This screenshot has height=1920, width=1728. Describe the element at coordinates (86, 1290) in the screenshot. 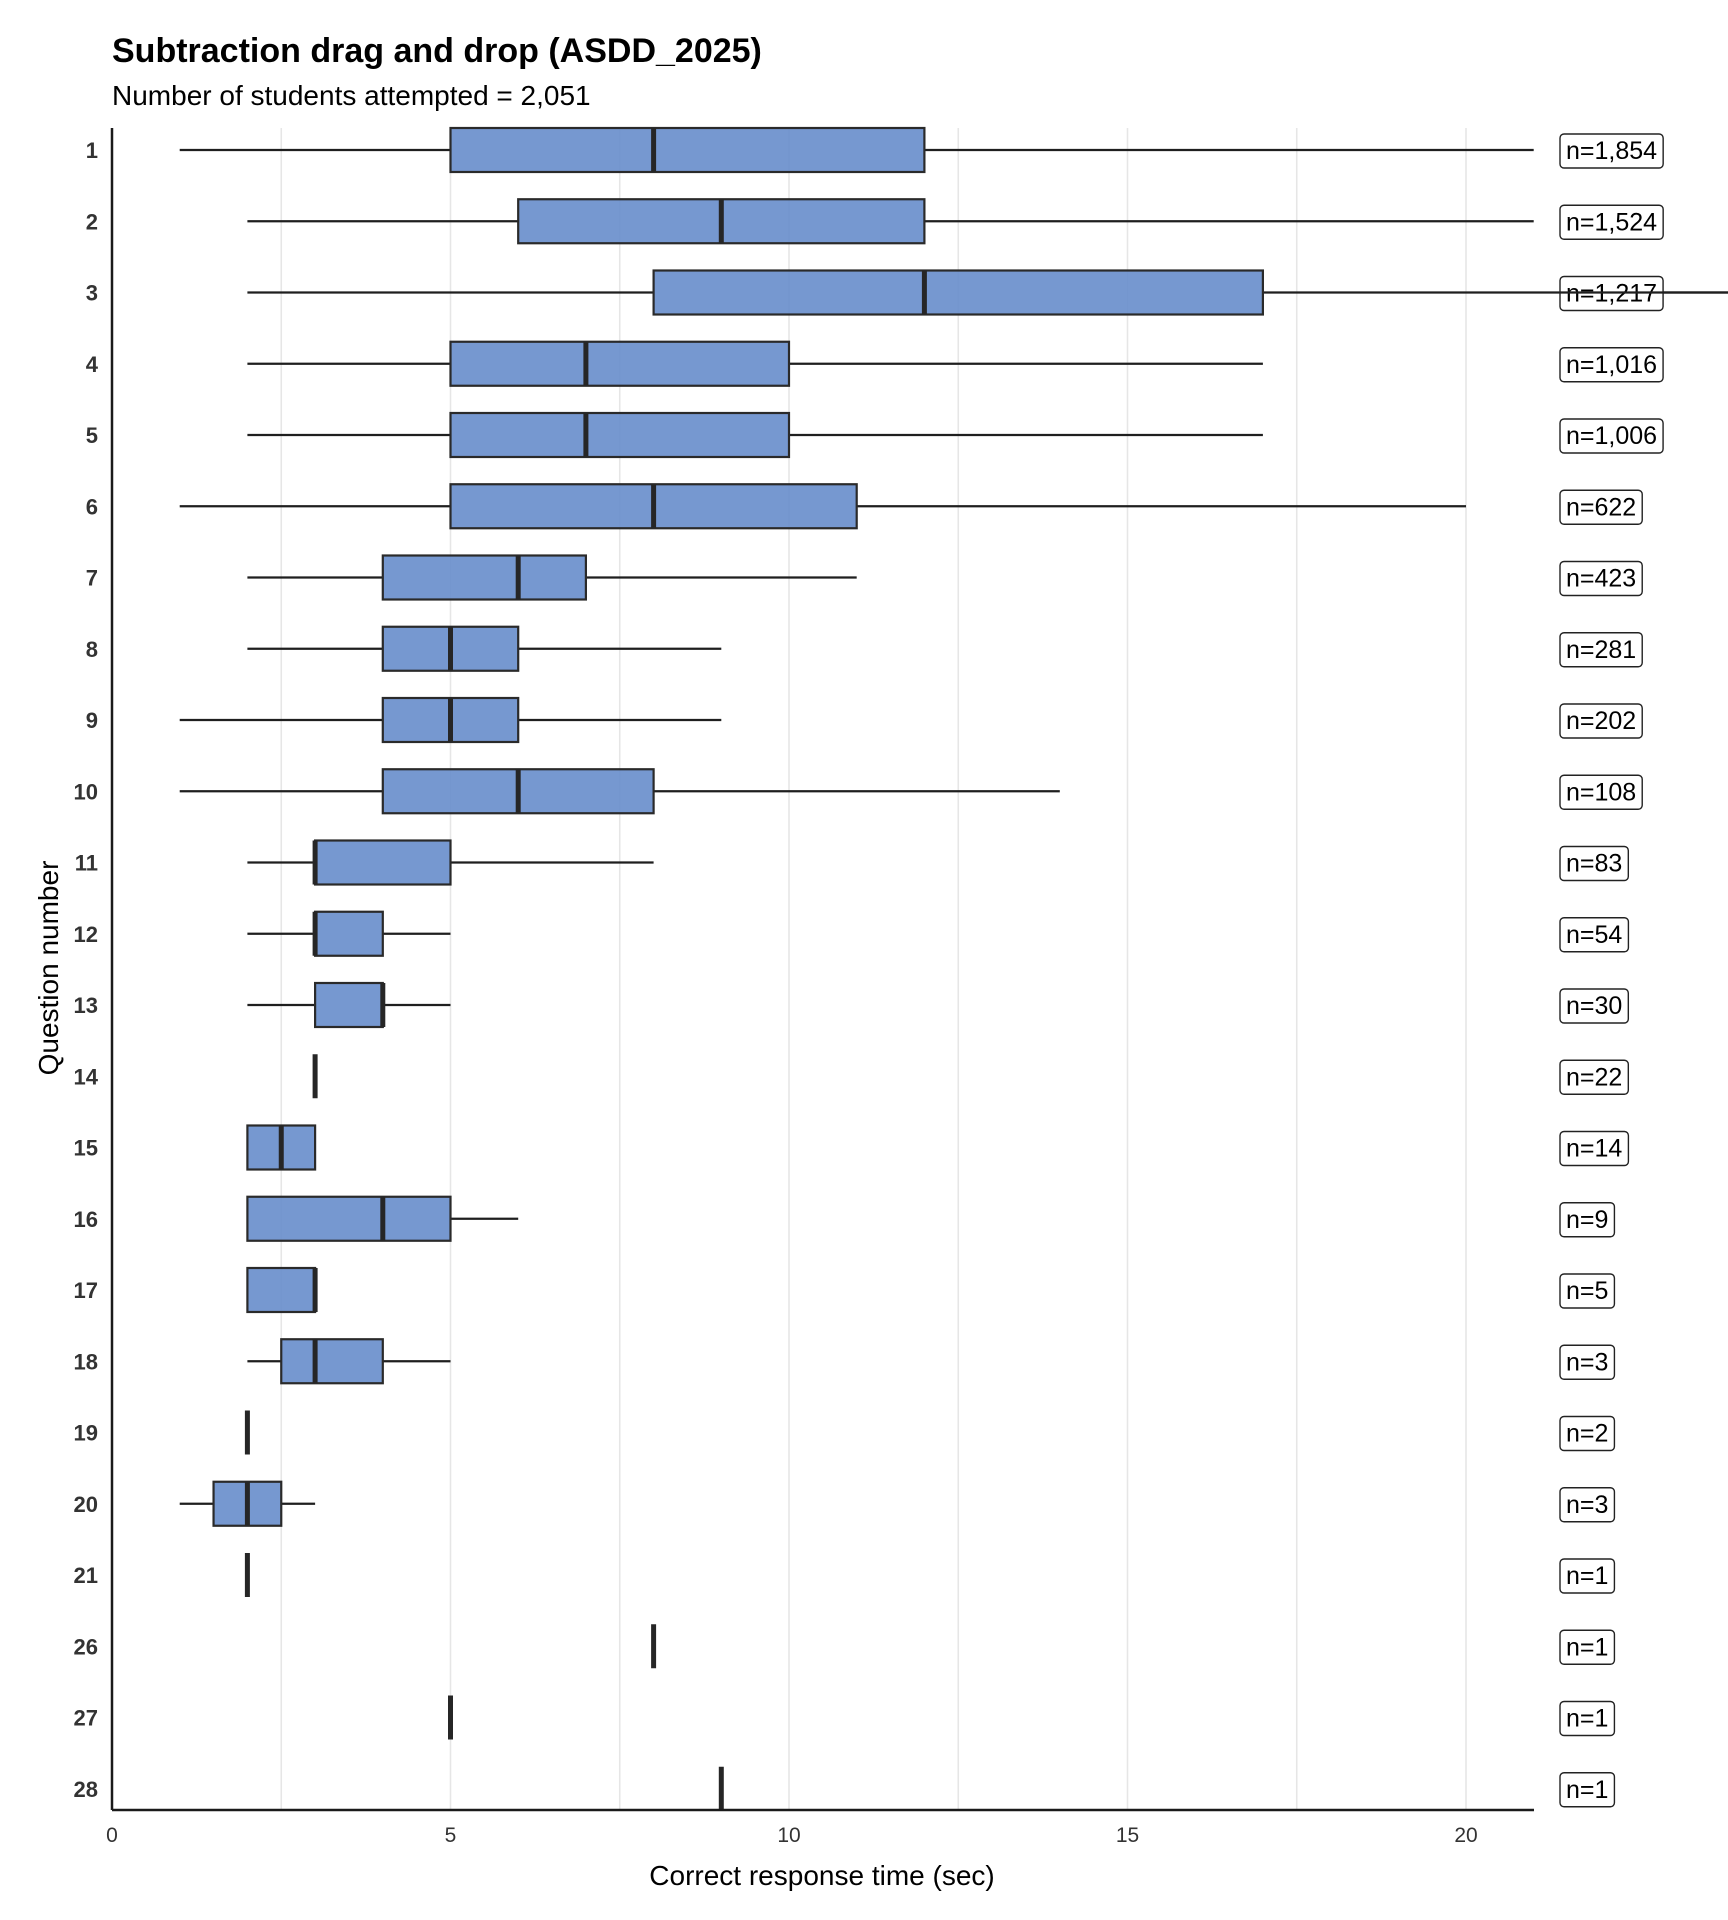

I see `y-tick-label: 17` at that location.